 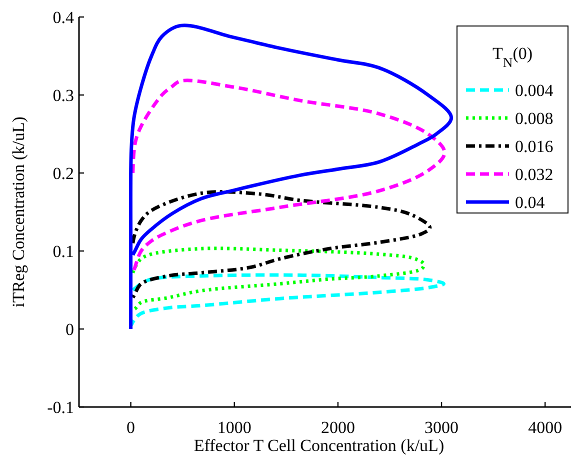 I want to click on x-axis-title: Effector T Cell Concentration (k/uL), so click(x=319, y=445).